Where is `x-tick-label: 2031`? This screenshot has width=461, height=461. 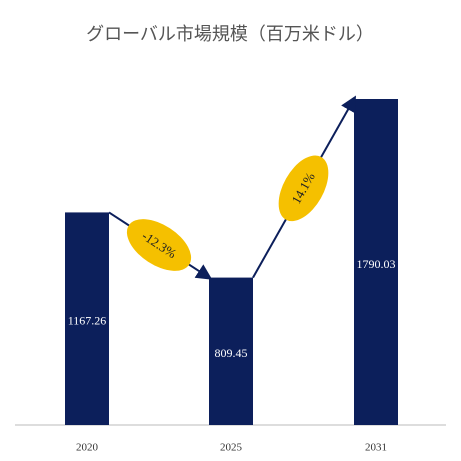 x-tick-label: 2031 is located at coordinates (376, 448).